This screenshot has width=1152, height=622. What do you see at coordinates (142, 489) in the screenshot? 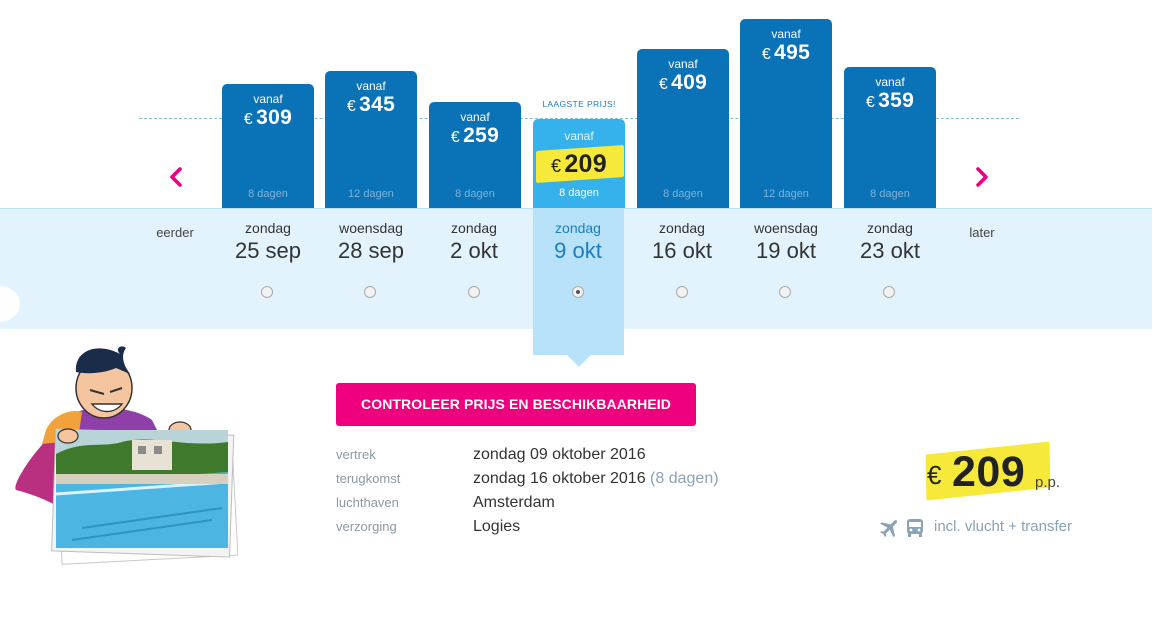
I see `pool-photo` at bounding box center [142, 489].